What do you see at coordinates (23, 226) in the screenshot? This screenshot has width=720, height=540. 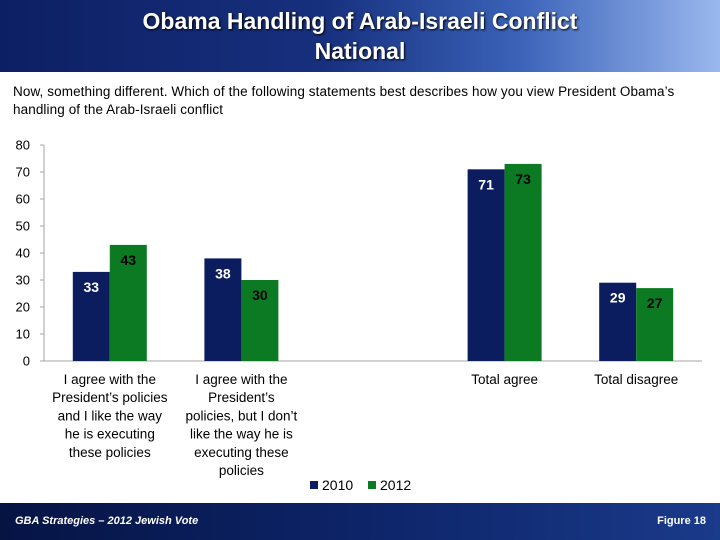 I see `y-tick-label: 50` at bounding box center [23, 226].